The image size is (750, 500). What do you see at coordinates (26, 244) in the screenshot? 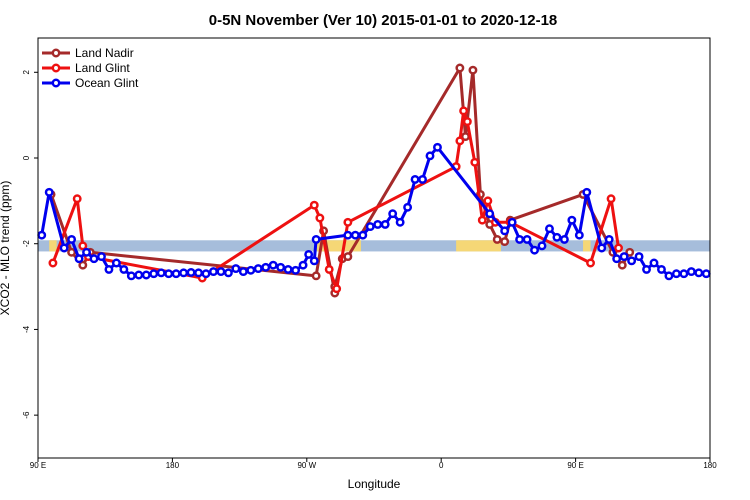
I see `y-tick-label: -2` at bounding box center [26, 244].